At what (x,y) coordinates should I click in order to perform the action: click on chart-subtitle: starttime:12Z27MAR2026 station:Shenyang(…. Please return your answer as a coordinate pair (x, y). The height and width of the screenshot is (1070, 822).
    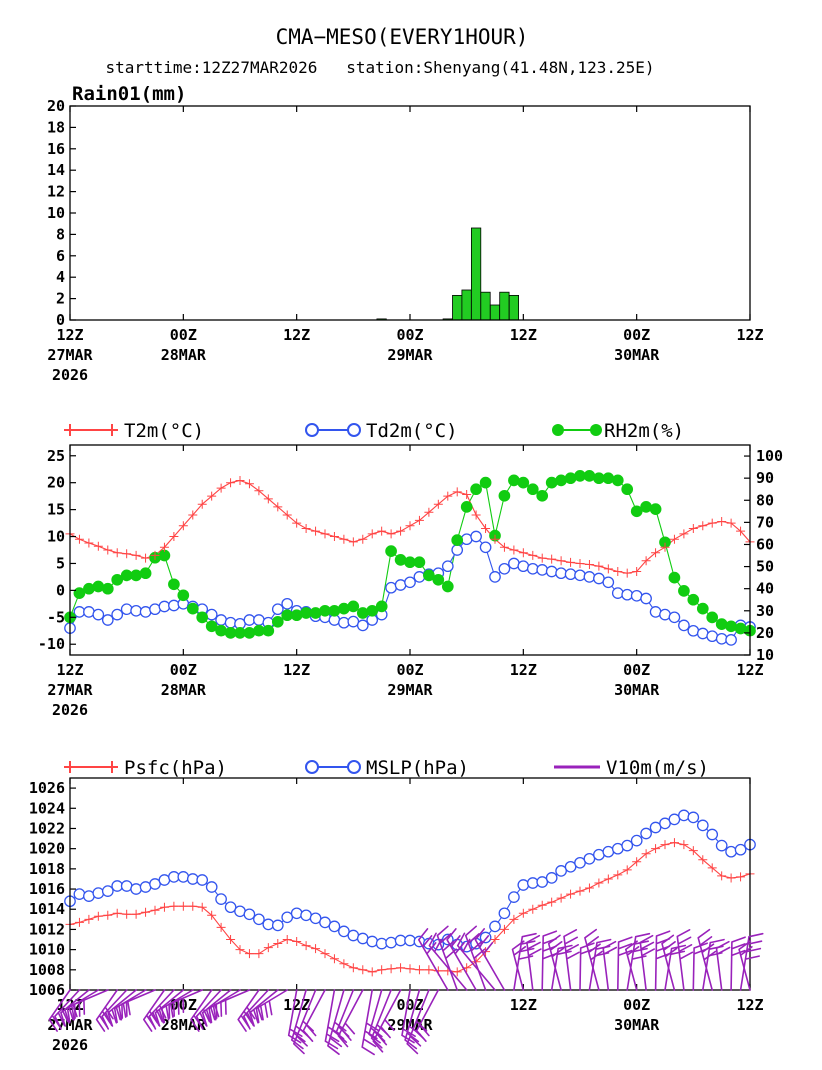
    Looking at the image, I should click on (379, 67).